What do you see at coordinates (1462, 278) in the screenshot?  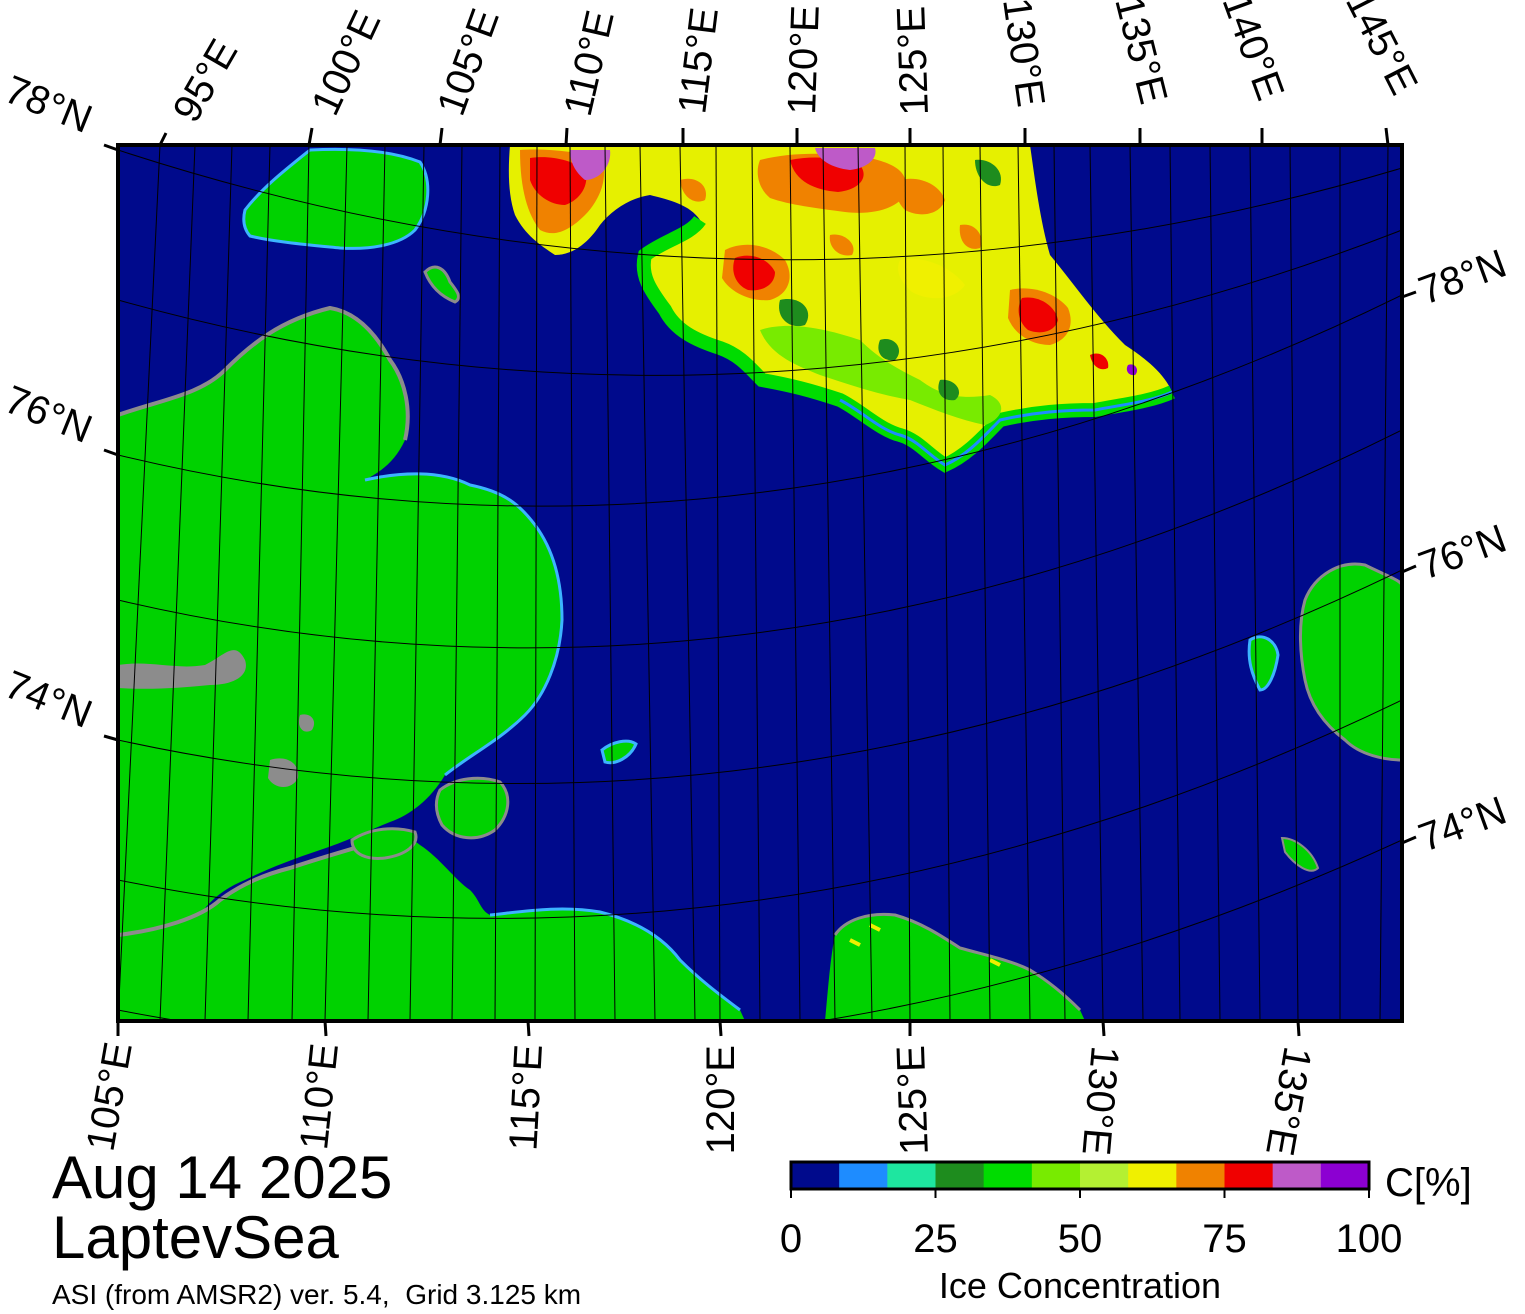 I see `lat-label-right: 78°N` at bounding box center [1462, 278].